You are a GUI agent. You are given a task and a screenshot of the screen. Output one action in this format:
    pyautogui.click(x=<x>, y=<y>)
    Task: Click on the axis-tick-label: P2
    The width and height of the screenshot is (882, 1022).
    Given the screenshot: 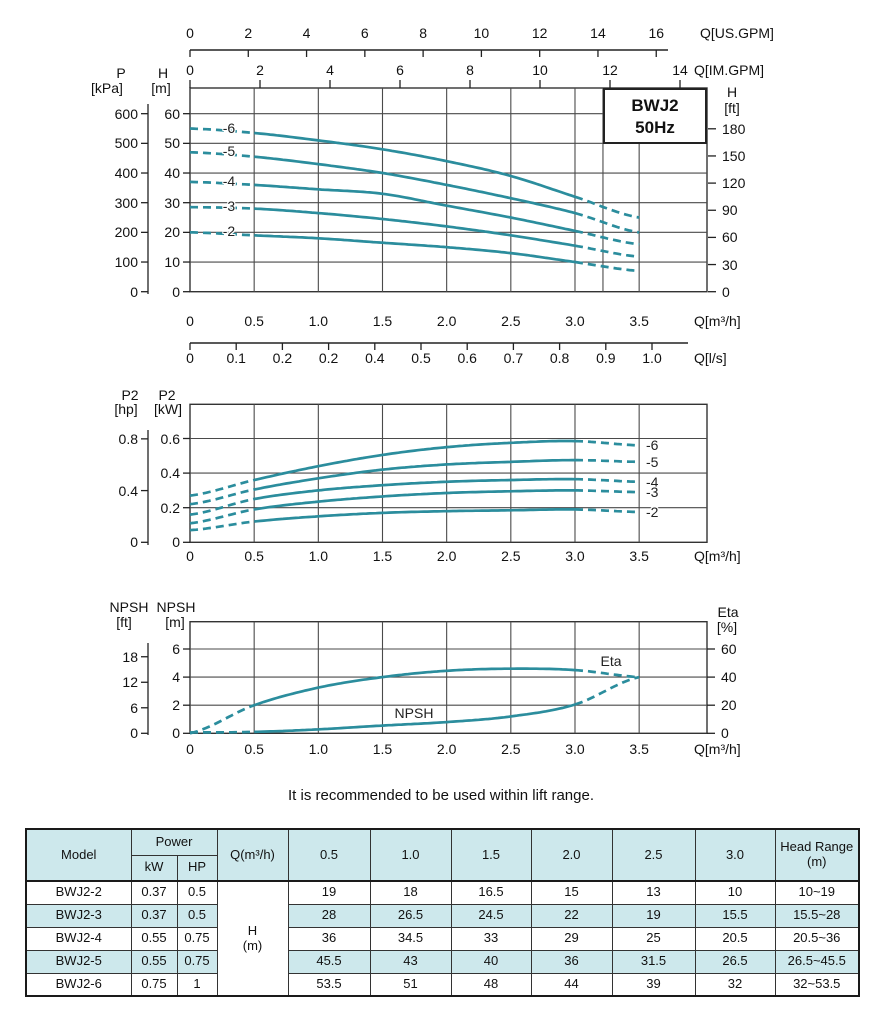 What is the action you would take?
    pyautogui.click(x=130, y=395)
    